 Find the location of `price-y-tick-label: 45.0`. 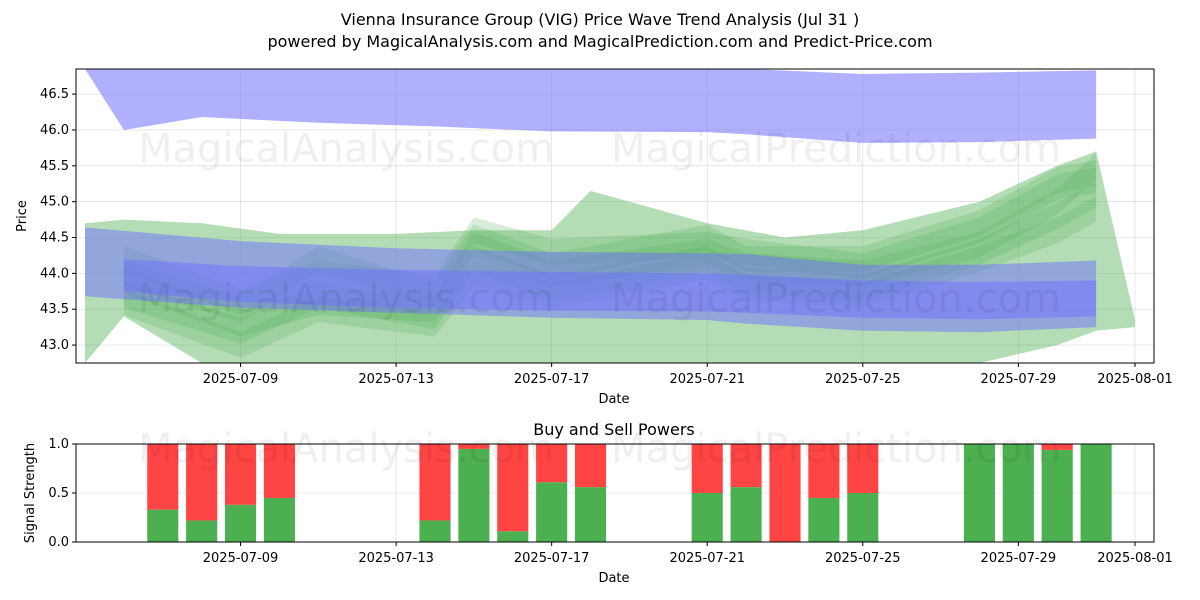

price-y-tick-label: 45.0 is located at coordinates (54, 202).